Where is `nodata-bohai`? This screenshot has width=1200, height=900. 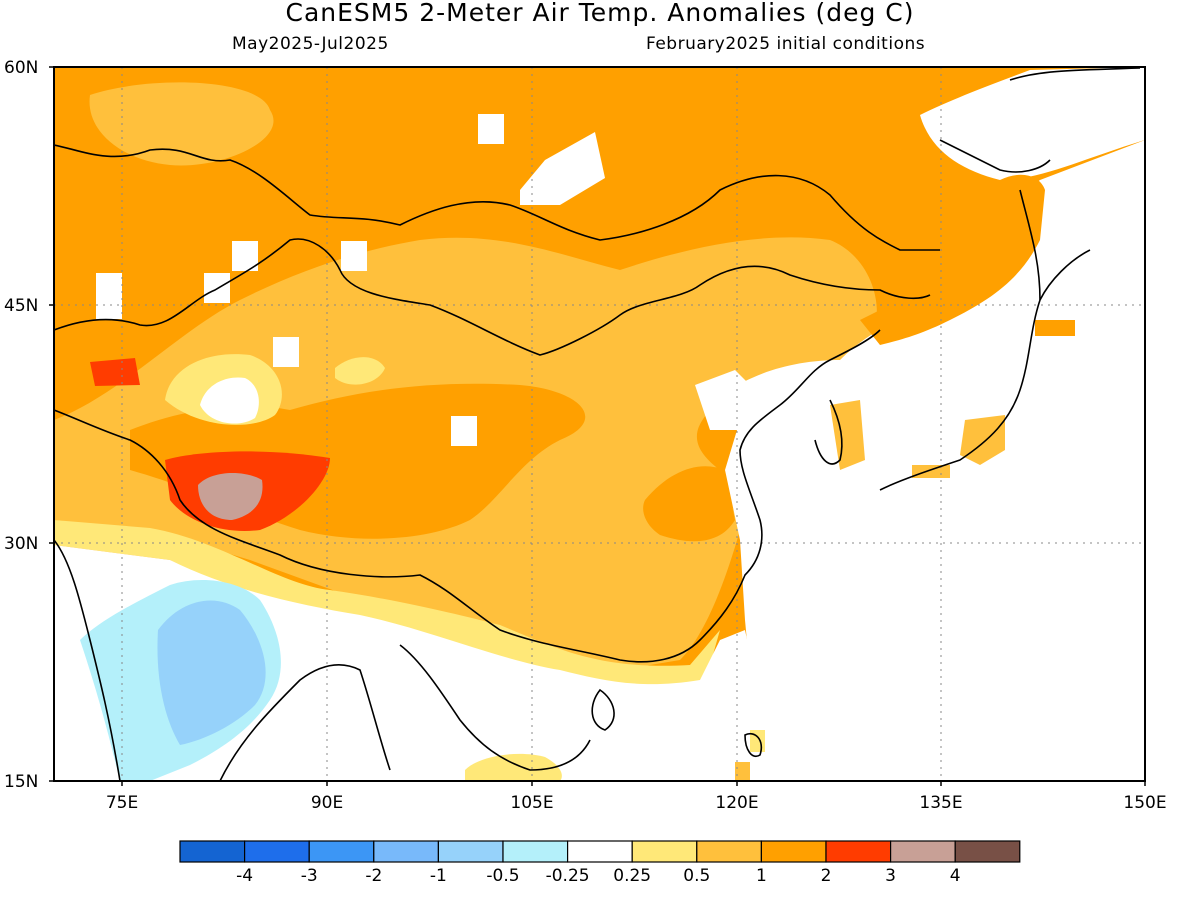 nodata-bohai is located at coordinates (727, 400).